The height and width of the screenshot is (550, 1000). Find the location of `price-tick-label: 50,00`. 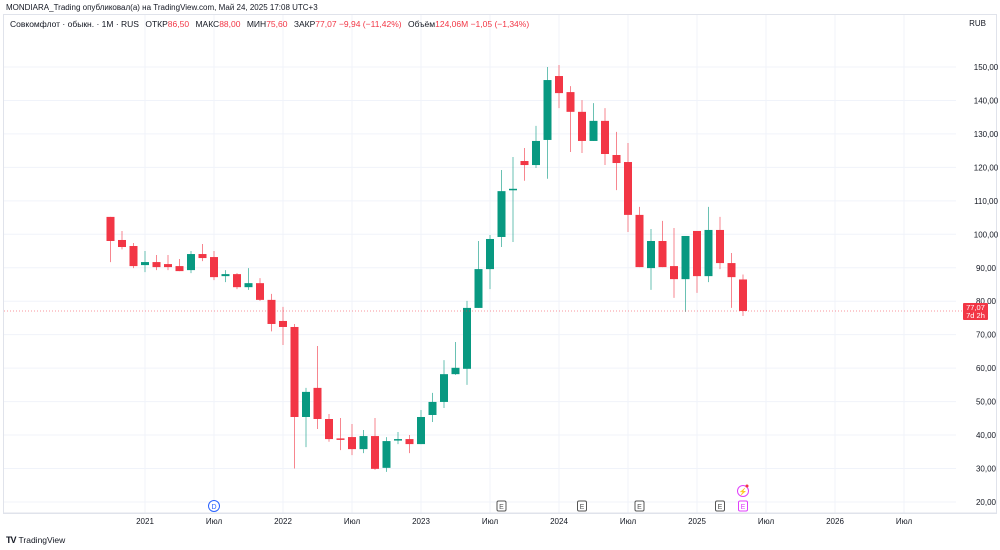

price-tick-label: 50,00 is located at coordinates (986, 402).